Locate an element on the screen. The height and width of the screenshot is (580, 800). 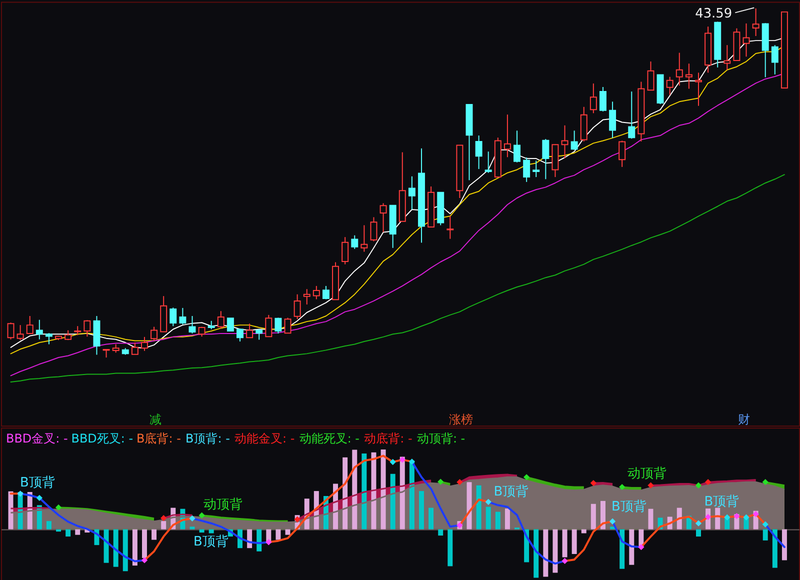
text: 财 is located at coordinates (744, 419).